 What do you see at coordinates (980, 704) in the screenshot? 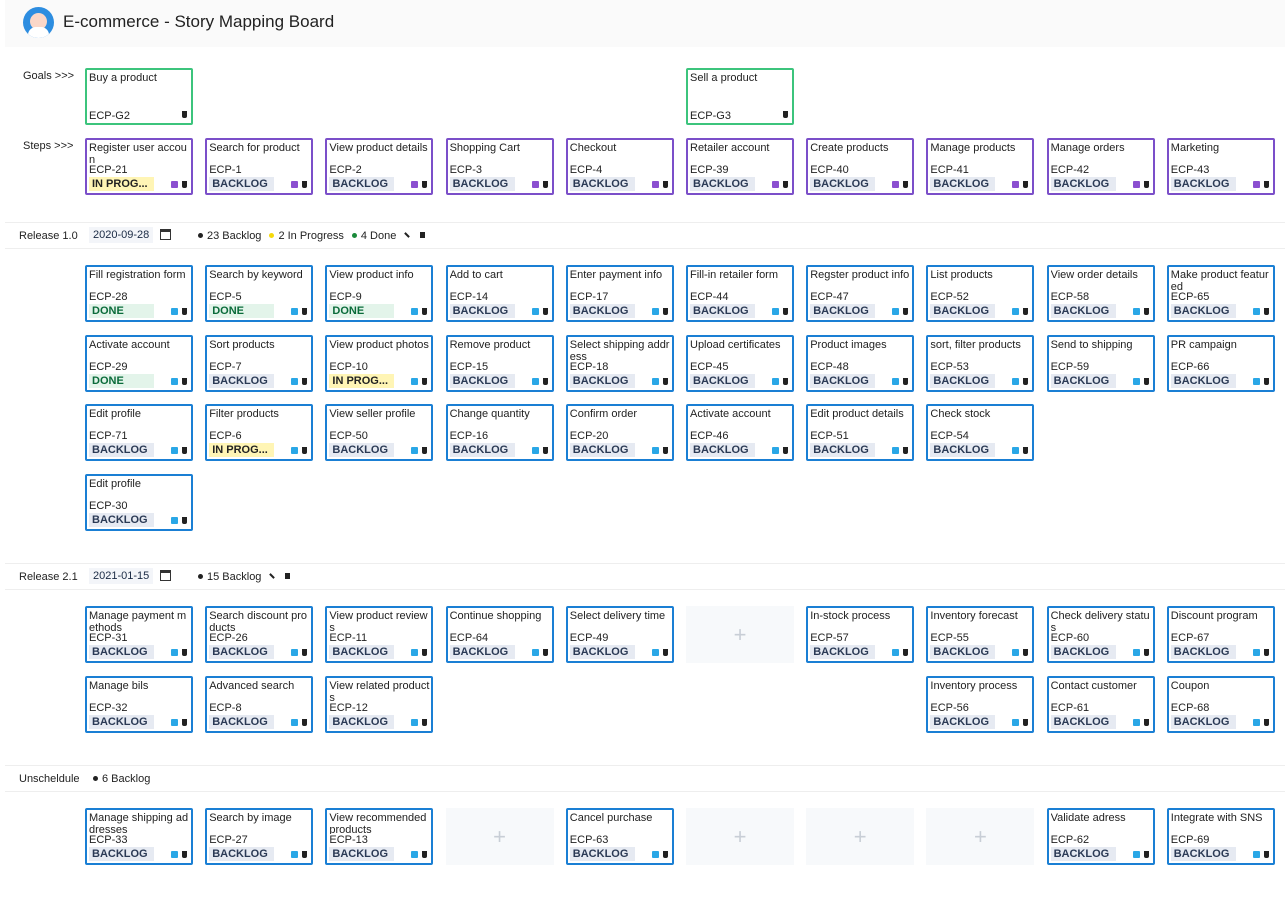
I see `story-card: Inventory process ECP-56 BACKLOG` at bounding box center [980, 704].